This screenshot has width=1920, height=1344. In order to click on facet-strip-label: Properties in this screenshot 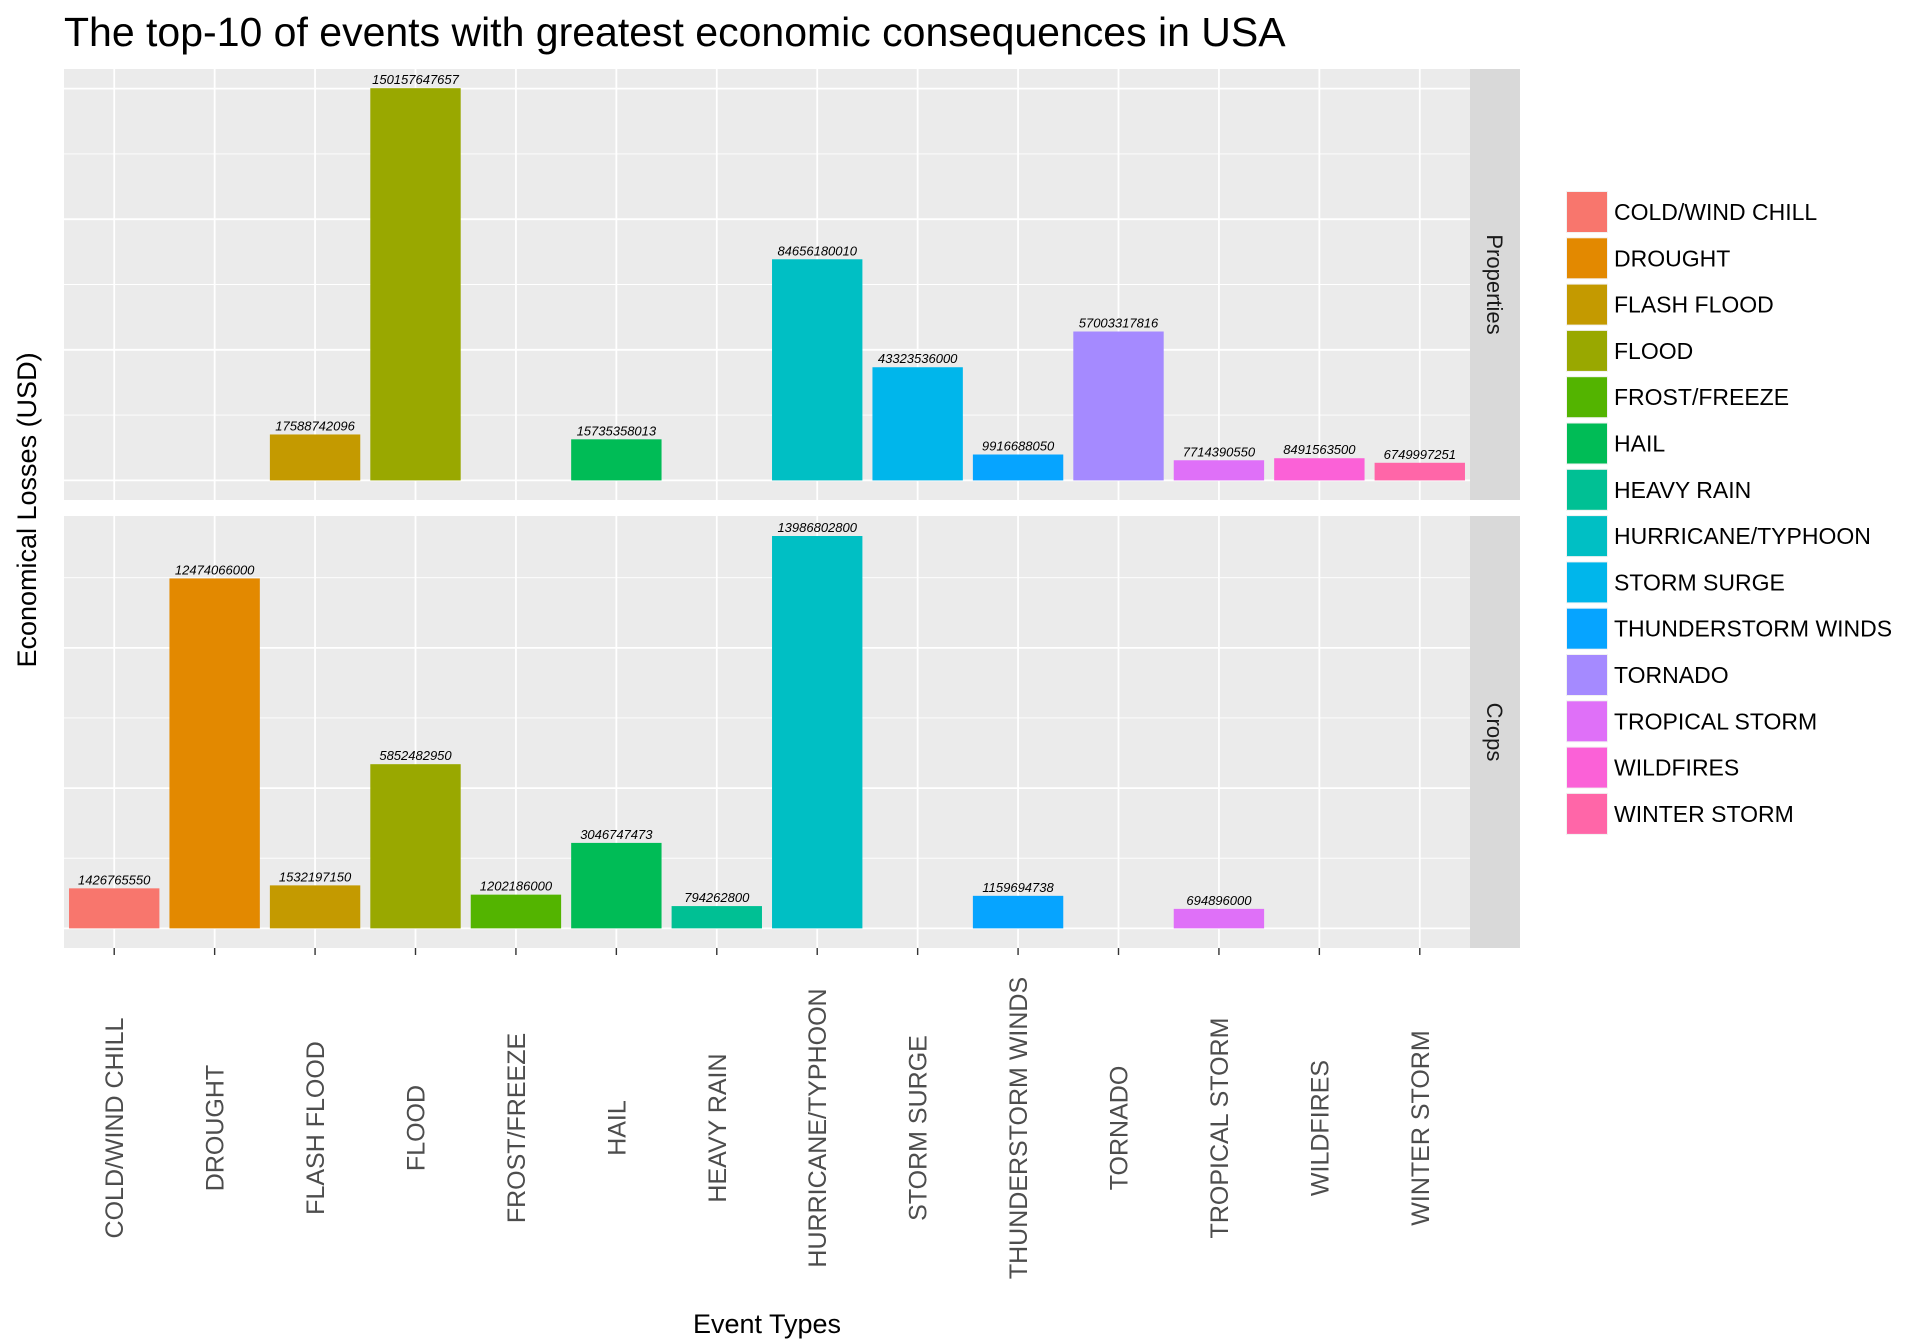, I will do `click(1494, 284)`.